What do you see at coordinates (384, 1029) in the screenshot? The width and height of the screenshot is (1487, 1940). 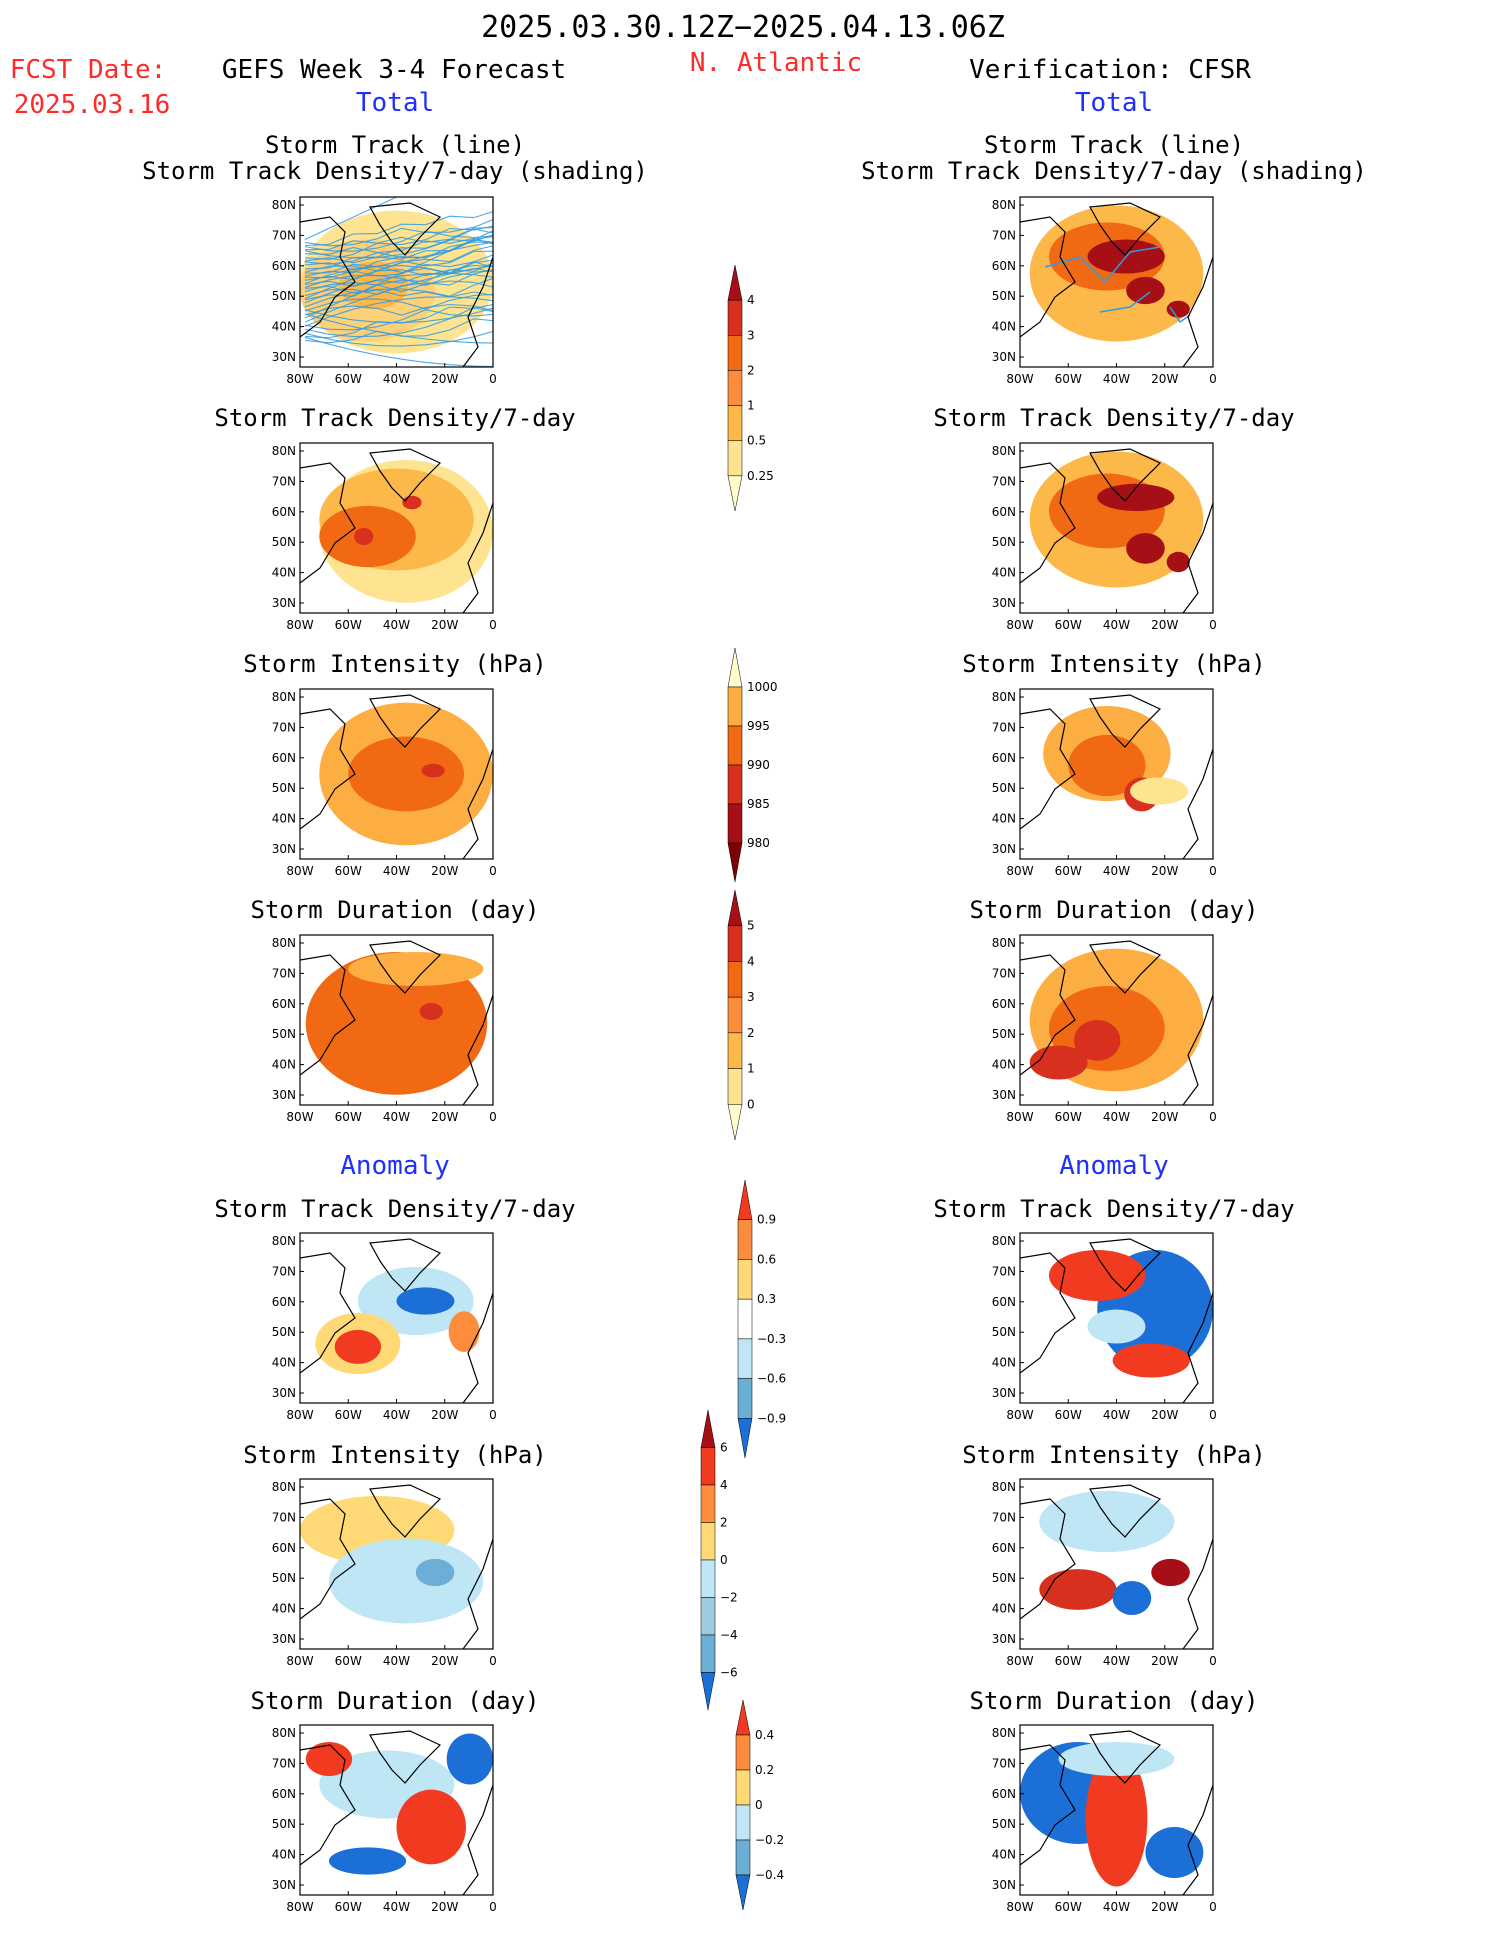 I see `map-panel-dur-fc: 80N 70N 60N 50N 40N 30N 80W 60W 40W 20W 0` at bounding box center [384, 1029].